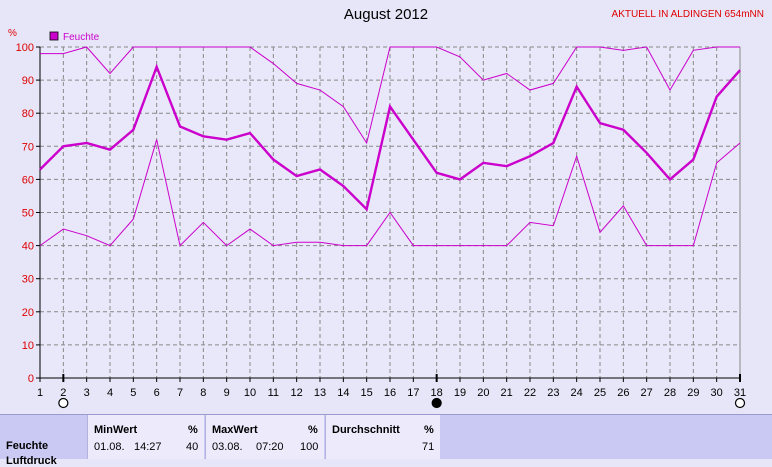 The width and height of the screenshot is (772, 467). What do you see at coordinates (670, 393) in the screenshot?
I see `x-tick-label: 28` at bounding box center [670, 393].